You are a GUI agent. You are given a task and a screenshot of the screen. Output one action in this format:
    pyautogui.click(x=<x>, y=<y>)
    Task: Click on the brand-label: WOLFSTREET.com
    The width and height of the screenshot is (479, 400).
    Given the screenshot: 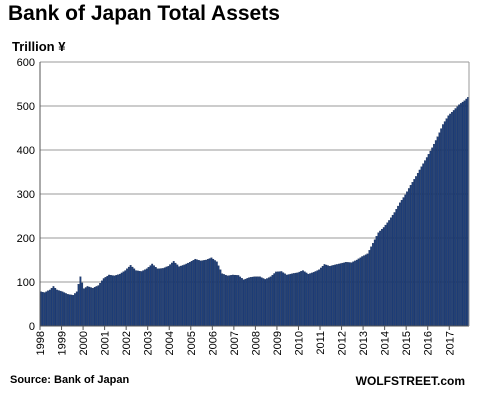 What is the action you would take?
    pyautogui.click(x=410, y=381)
    